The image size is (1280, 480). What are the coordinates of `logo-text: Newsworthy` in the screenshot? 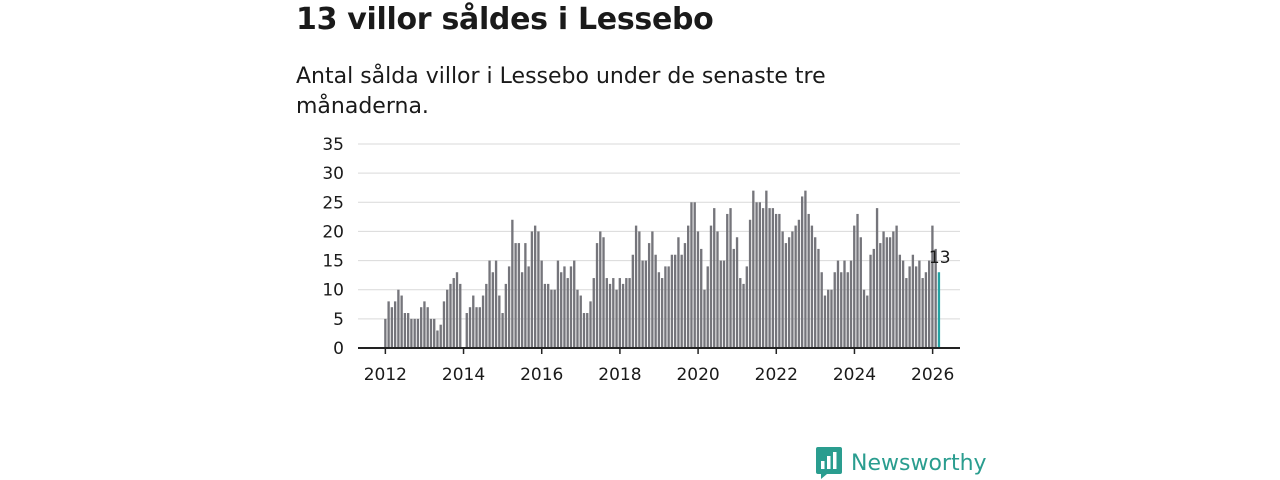 It's located at (919, 463).